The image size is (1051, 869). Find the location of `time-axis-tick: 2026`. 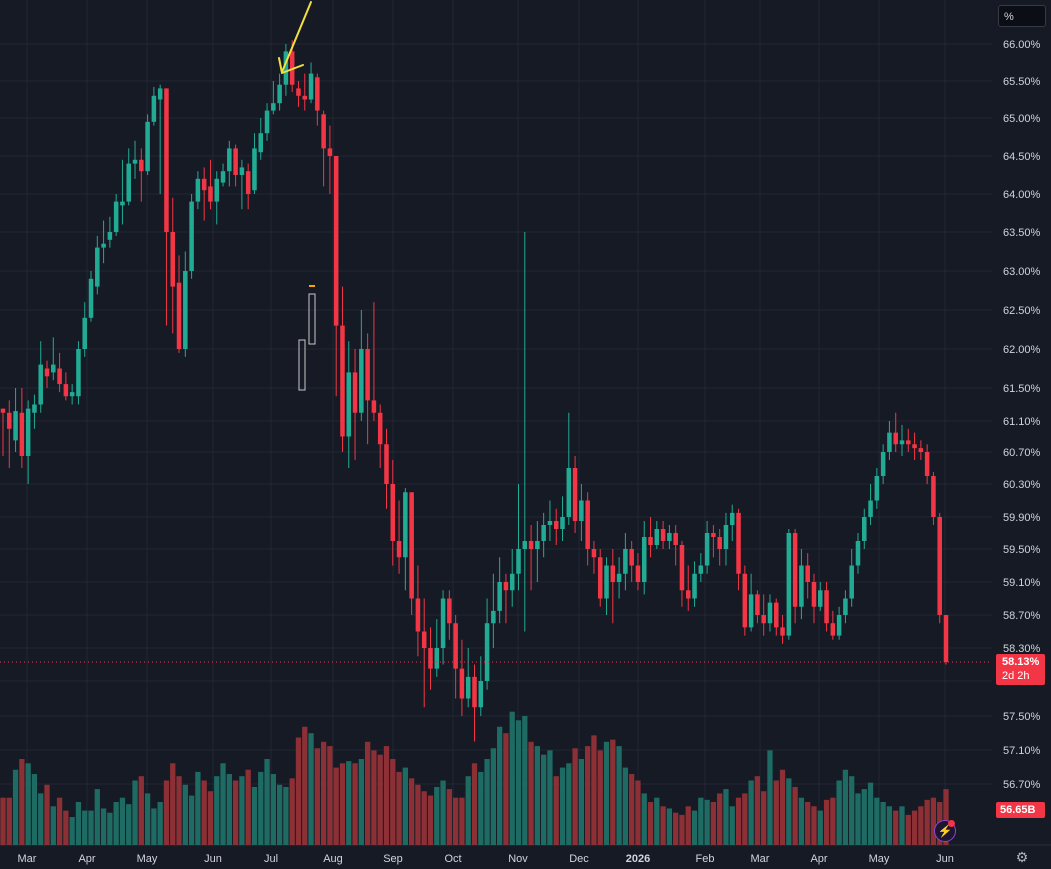

time-axis-tick: 2026 is located at coordinates (638, 859).